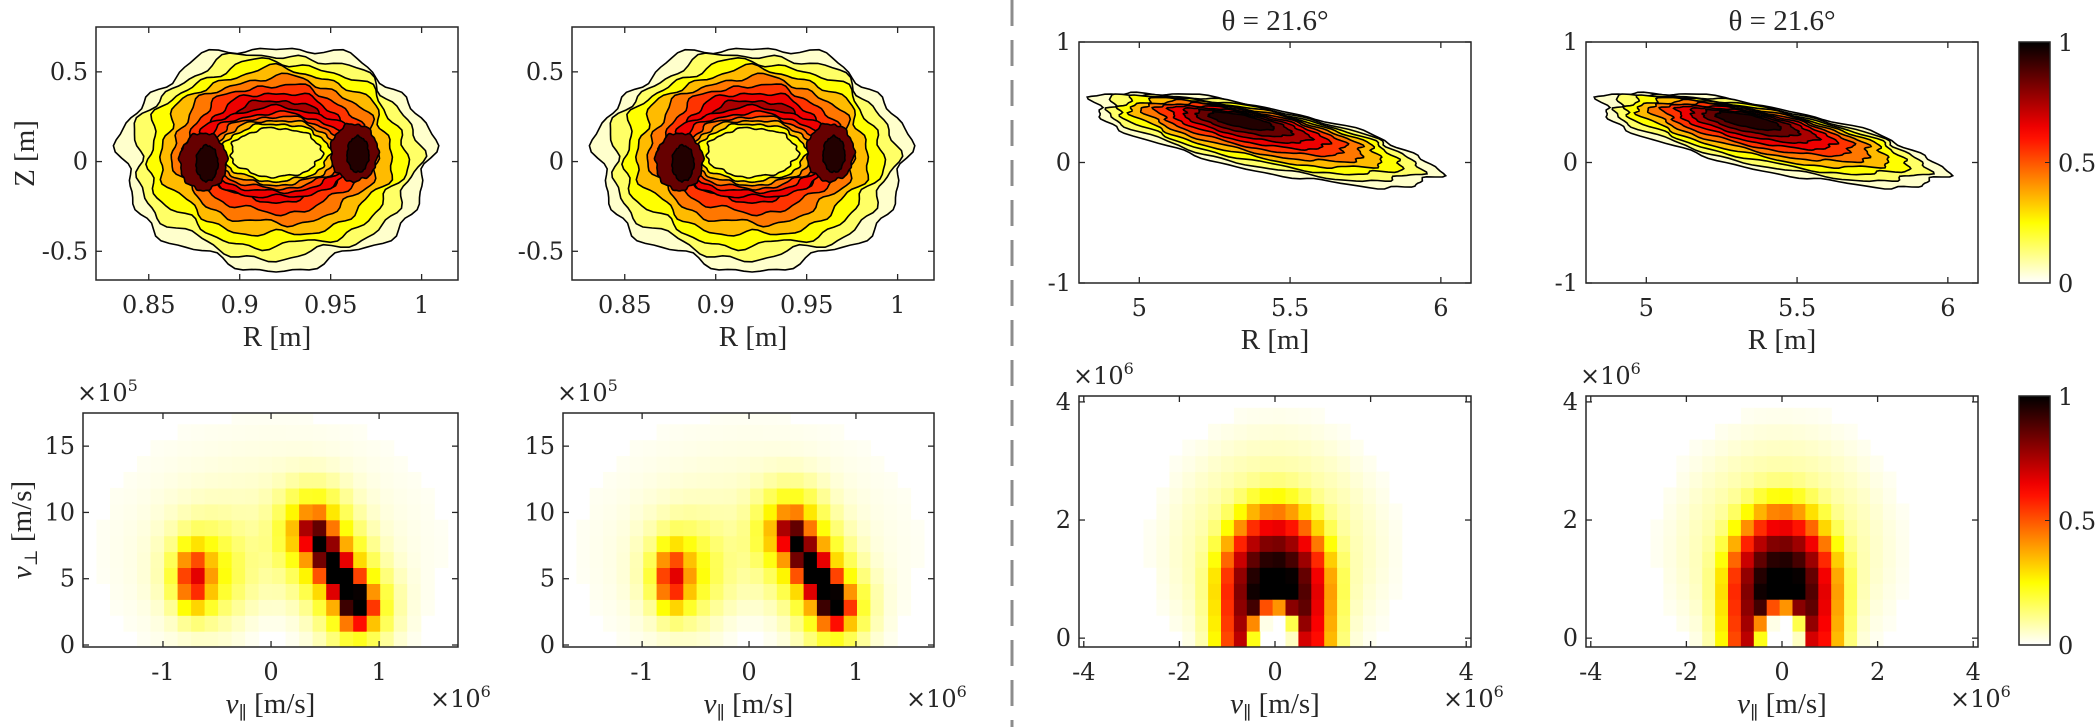 This screenshot has width=2100, height=727. Describe the element at coordinates (59, 446) in the screenshot. I see `y-tick-label: 15` at that location.